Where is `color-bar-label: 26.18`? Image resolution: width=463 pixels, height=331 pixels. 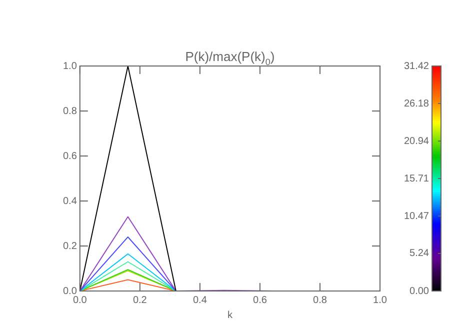
color-bar-label: 26.18 is located at coordinates (417, 104).